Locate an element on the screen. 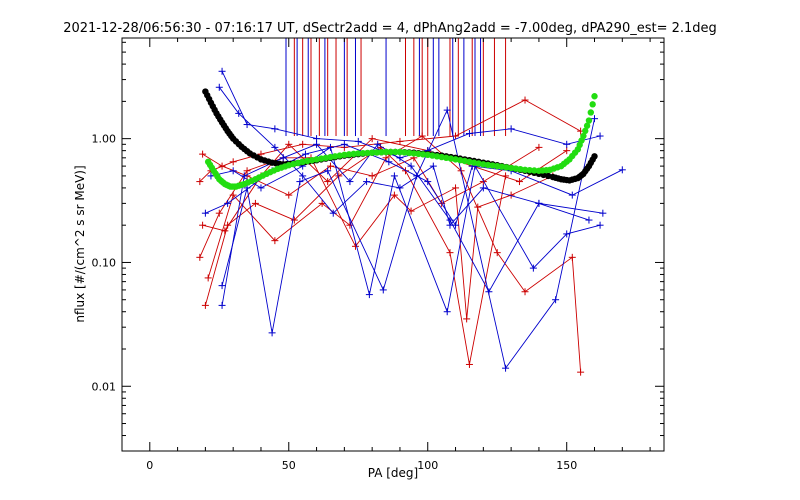 The width and height of the screenshot is (800, 500). x-tick-label-3: 150 is located at coordinates (566, 465).